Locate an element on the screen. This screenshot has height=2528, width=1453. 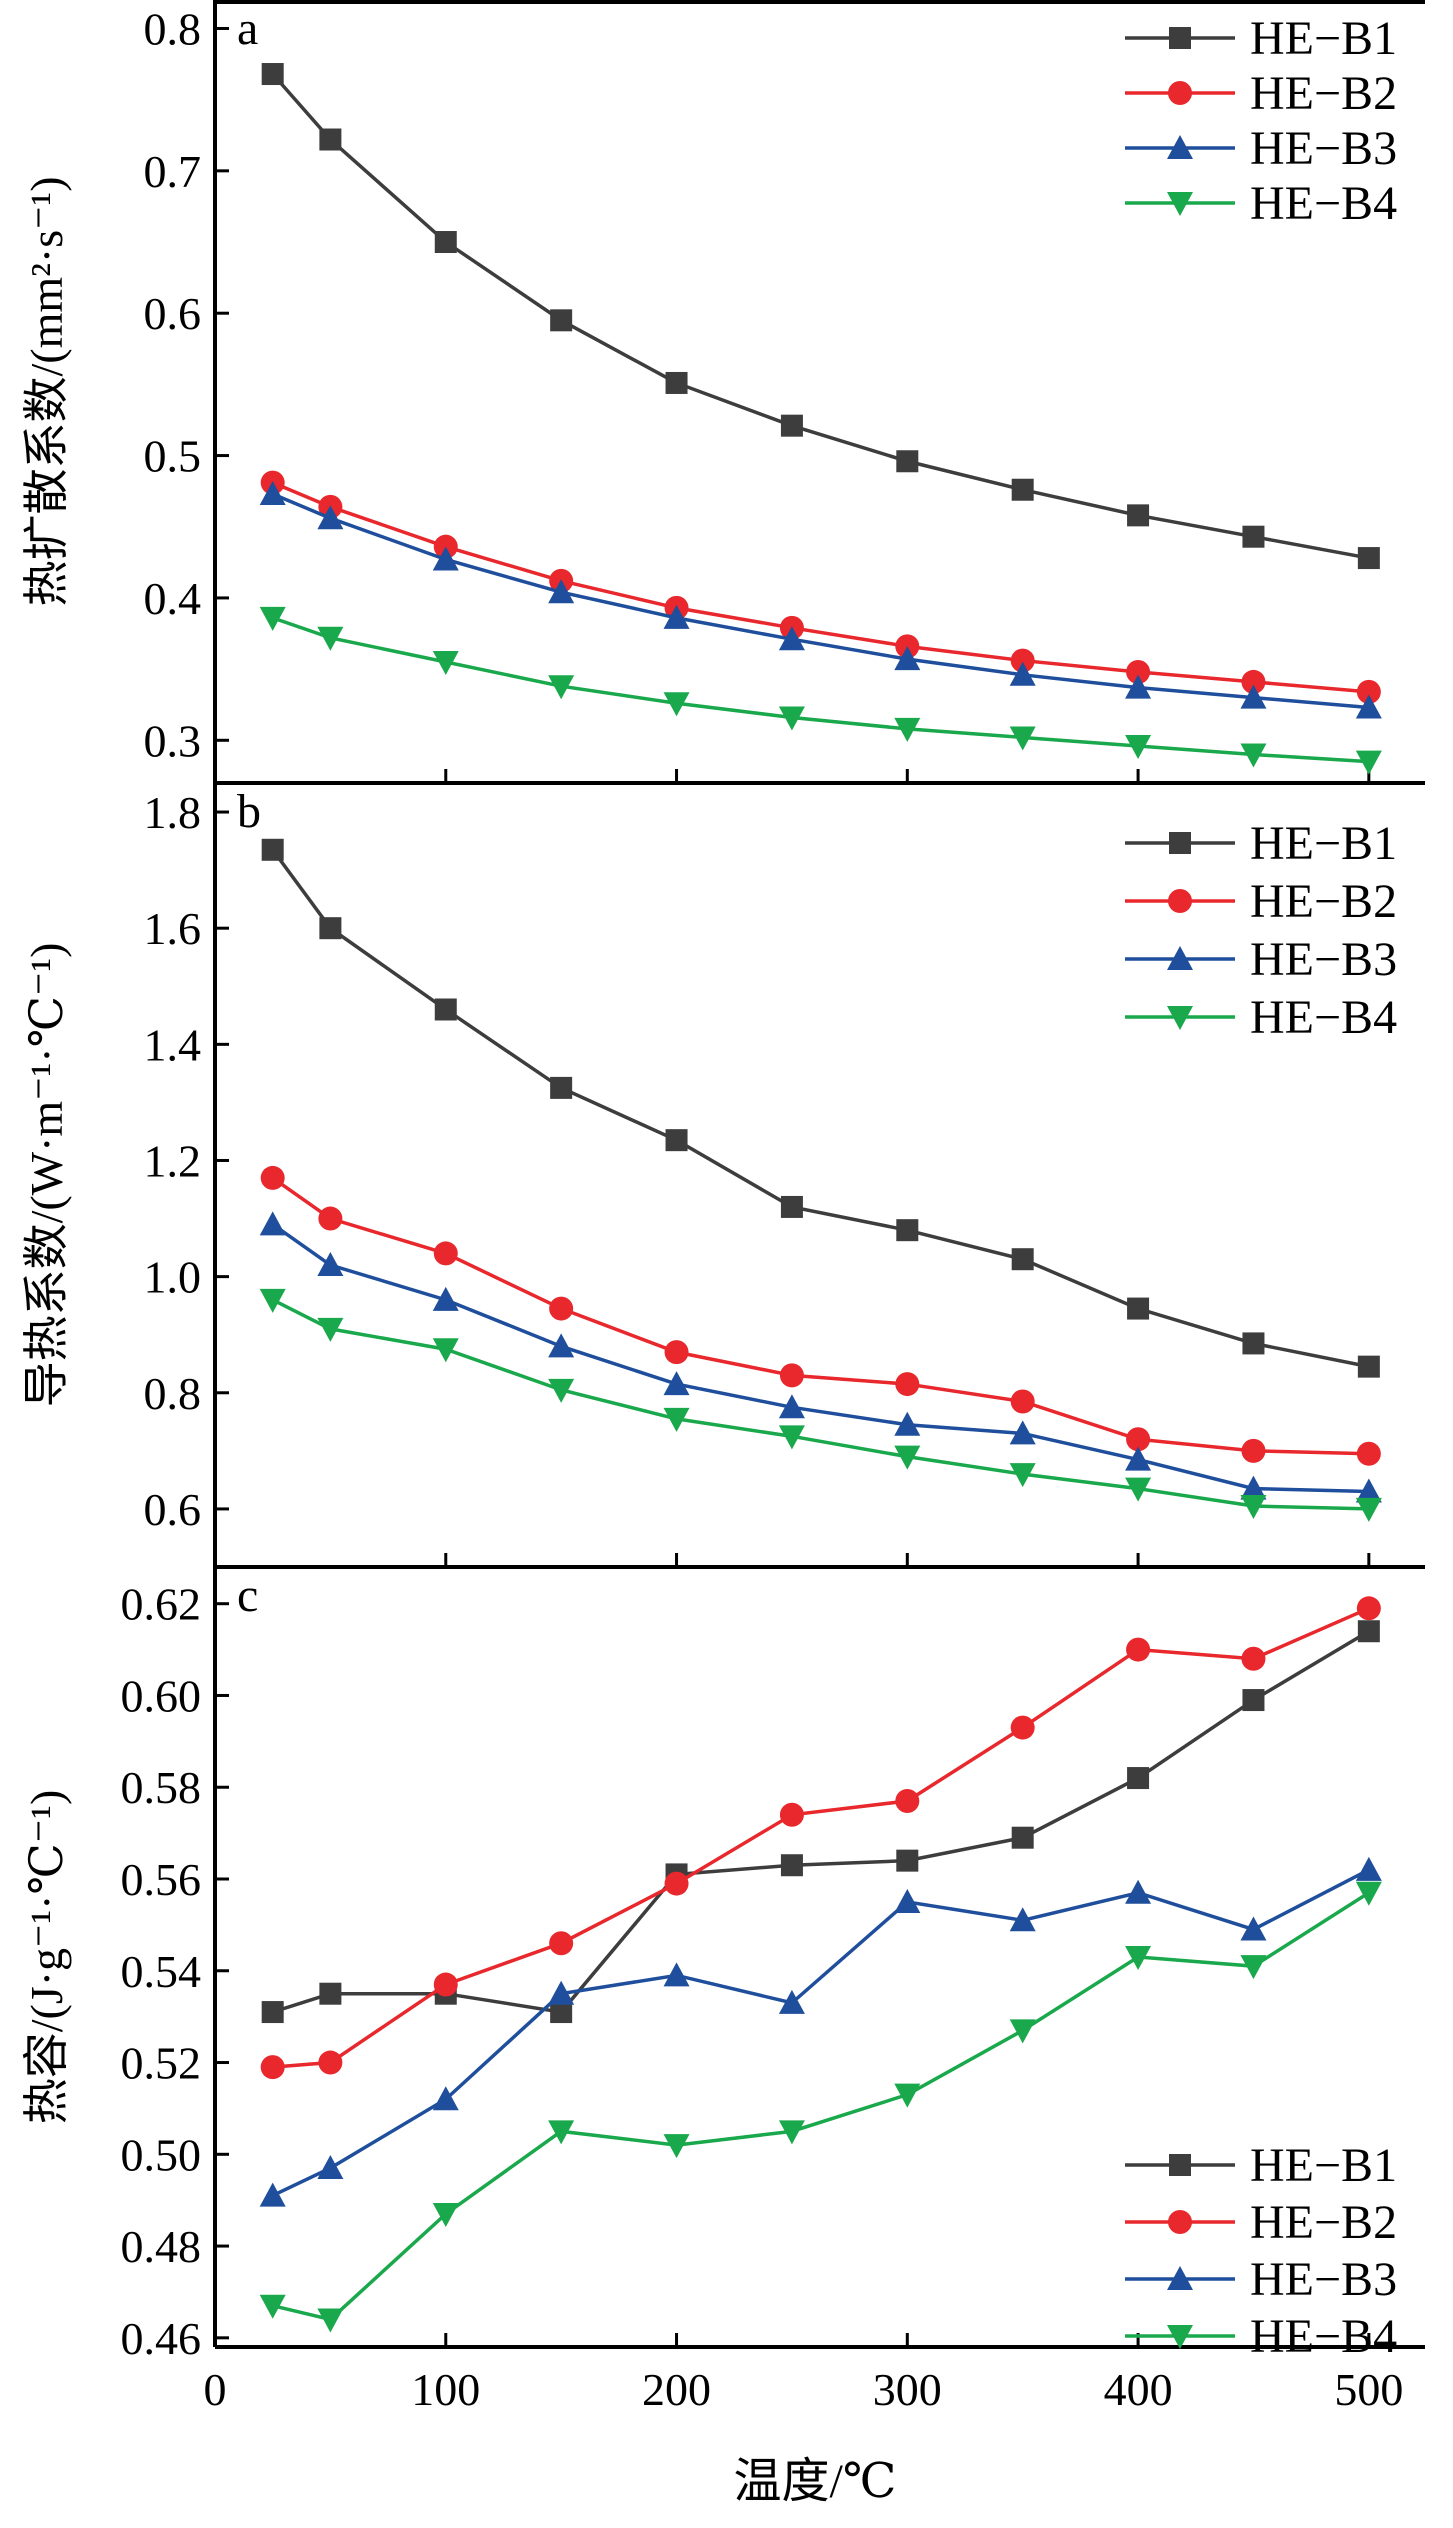
x-tick-label: 100 is located at coordinates (445, 2389).